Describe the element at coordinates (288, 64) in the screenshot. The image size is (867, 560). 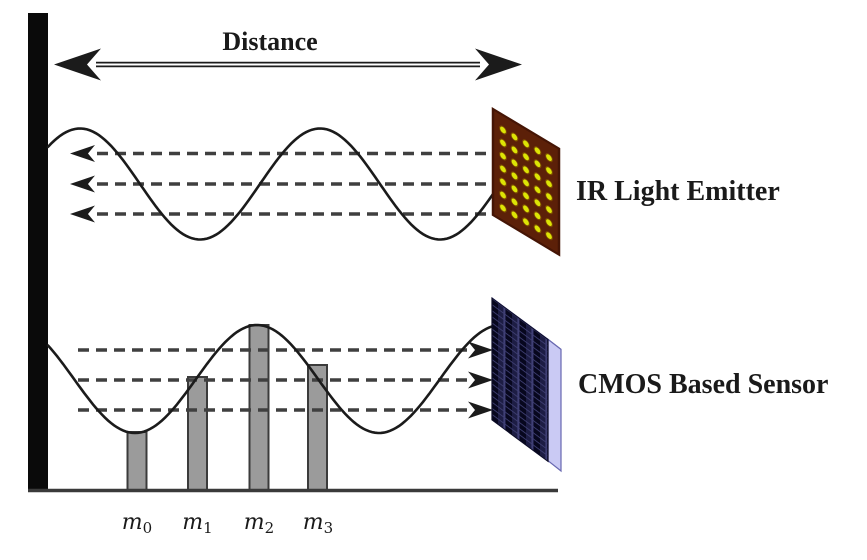
I see `distance-arrow` at that location.